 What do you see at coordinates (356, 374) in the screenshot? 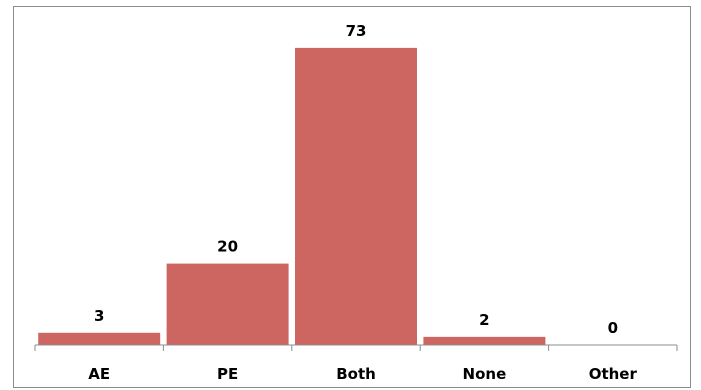
I see `category-label-both: Both` at bounding box center [356, 374].